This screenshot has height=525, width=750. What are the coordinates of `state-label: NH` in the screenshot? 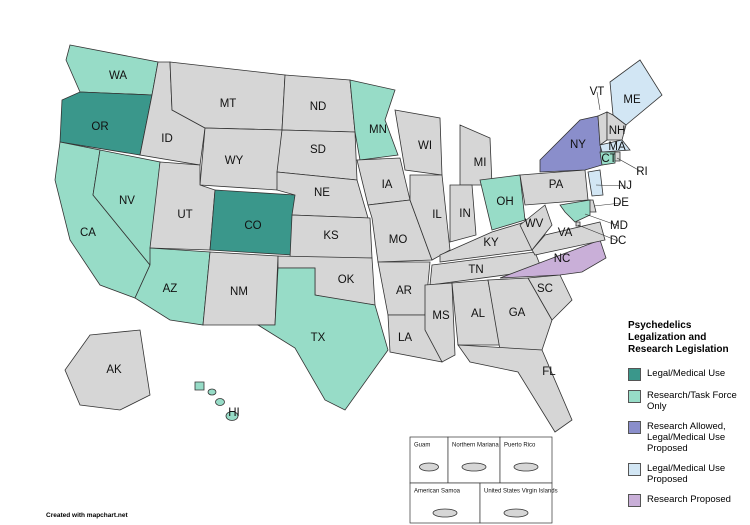 It's located at (617, 131).